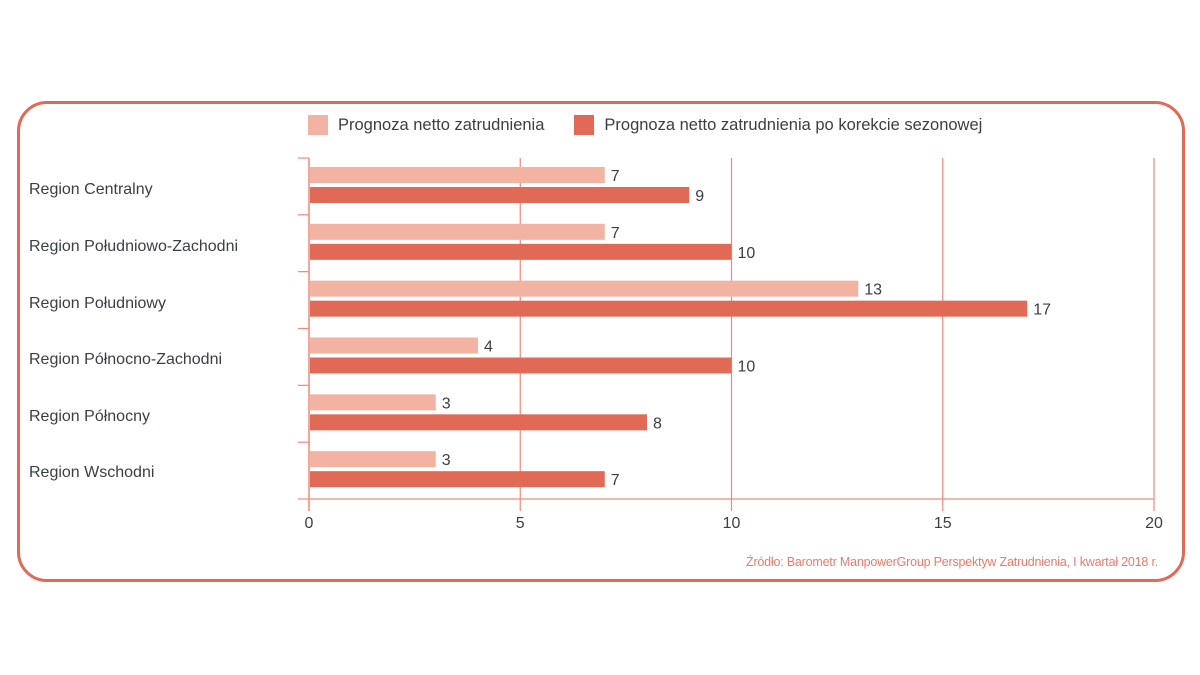  Describe the element at coordinates (92, 472) in the screenshot. I see `category-label: Region Wschodni` at that location.